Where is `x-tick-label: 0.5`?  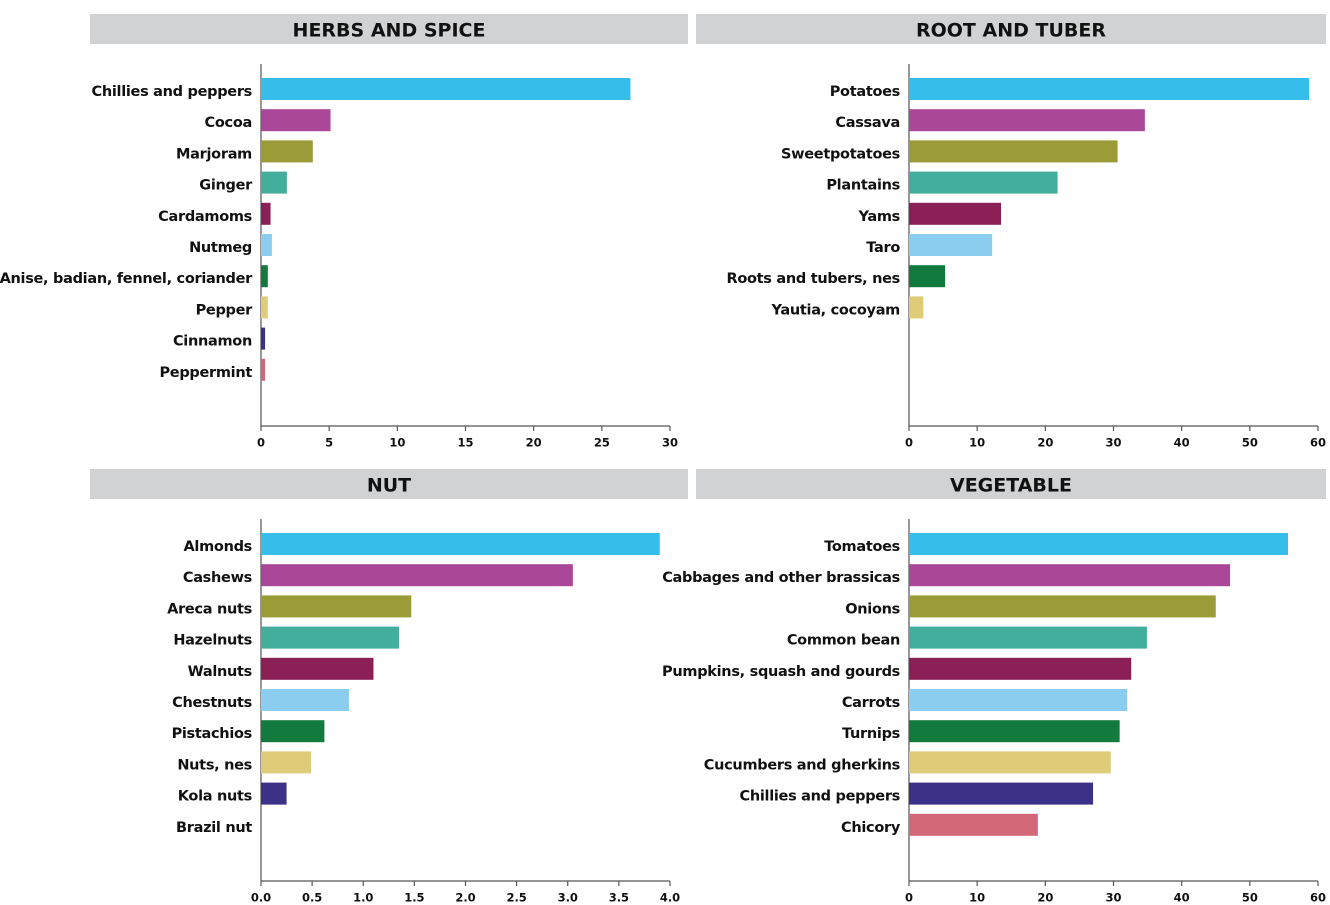
x-tick-label: 0.5 is located at coordinates (312, 898).